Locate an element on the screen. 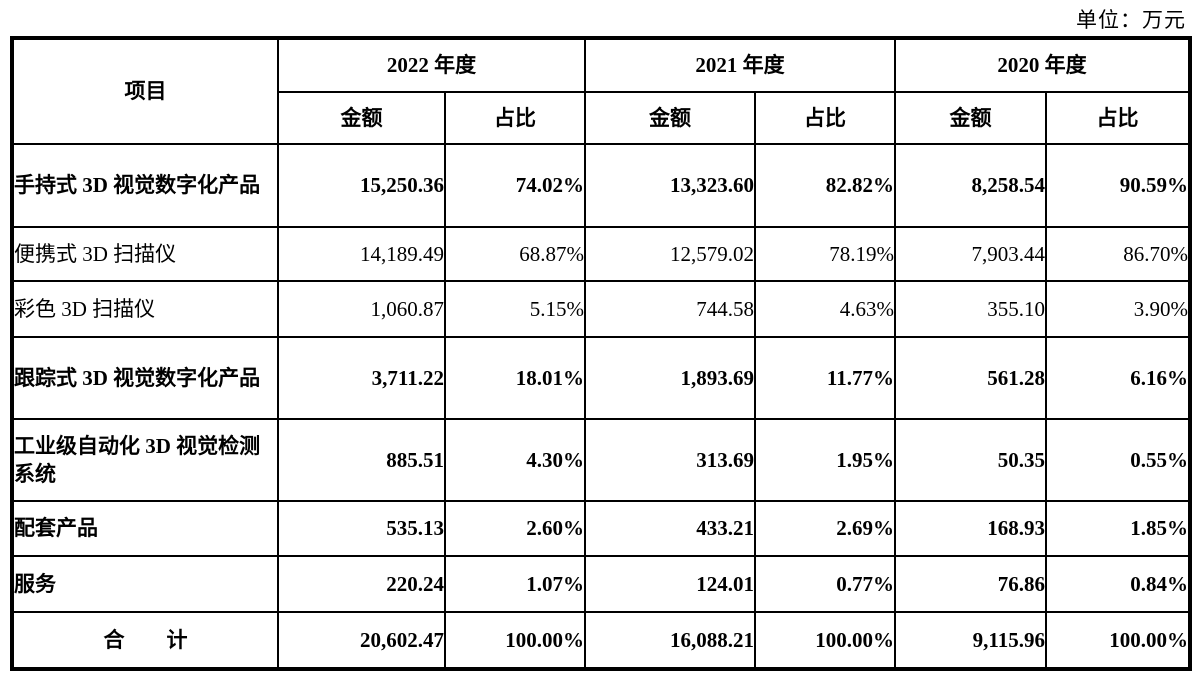 The height and width of the screenshot is (673, 1200). cell-ratio-2022: 5.15% is located at coordinates (515, 309).